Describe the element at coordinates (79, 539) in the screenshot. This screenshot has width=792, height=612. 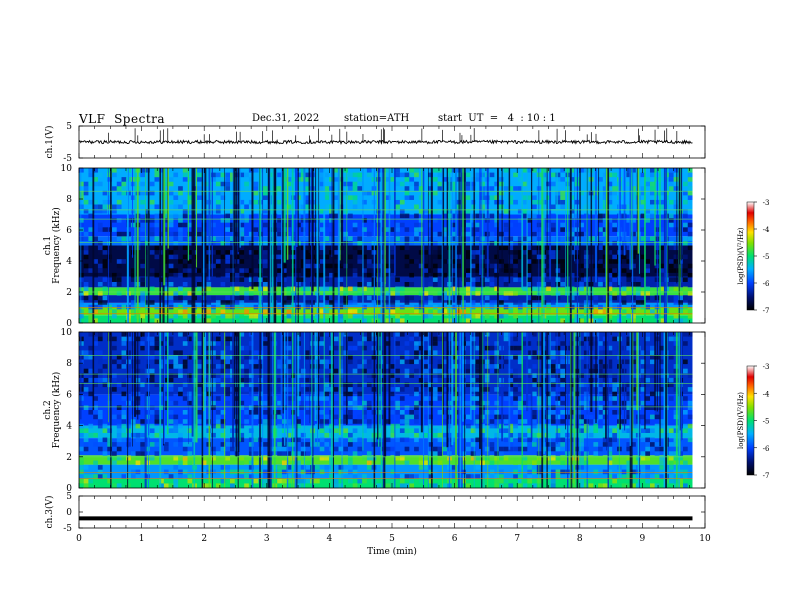
I see `x-tick-label: 0` at that location.